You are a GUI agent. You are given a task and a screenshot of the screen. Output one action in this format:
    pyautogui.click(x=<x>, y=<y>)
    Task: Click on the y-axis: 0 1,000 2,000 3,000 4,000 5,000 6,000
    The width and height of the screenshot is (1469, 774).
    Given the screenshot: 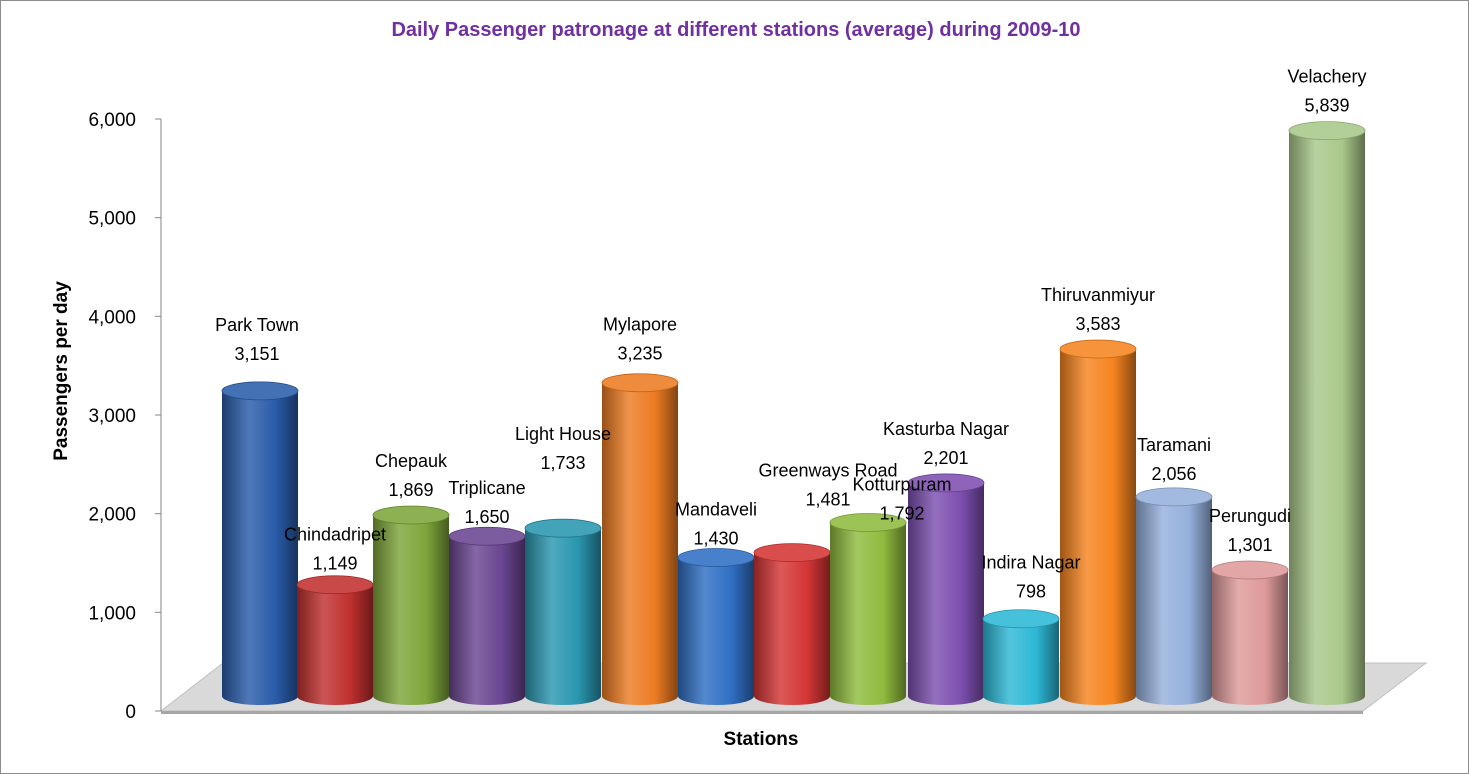 What is the action you would take?
    pyautogui.click(x=125, y=416)
    